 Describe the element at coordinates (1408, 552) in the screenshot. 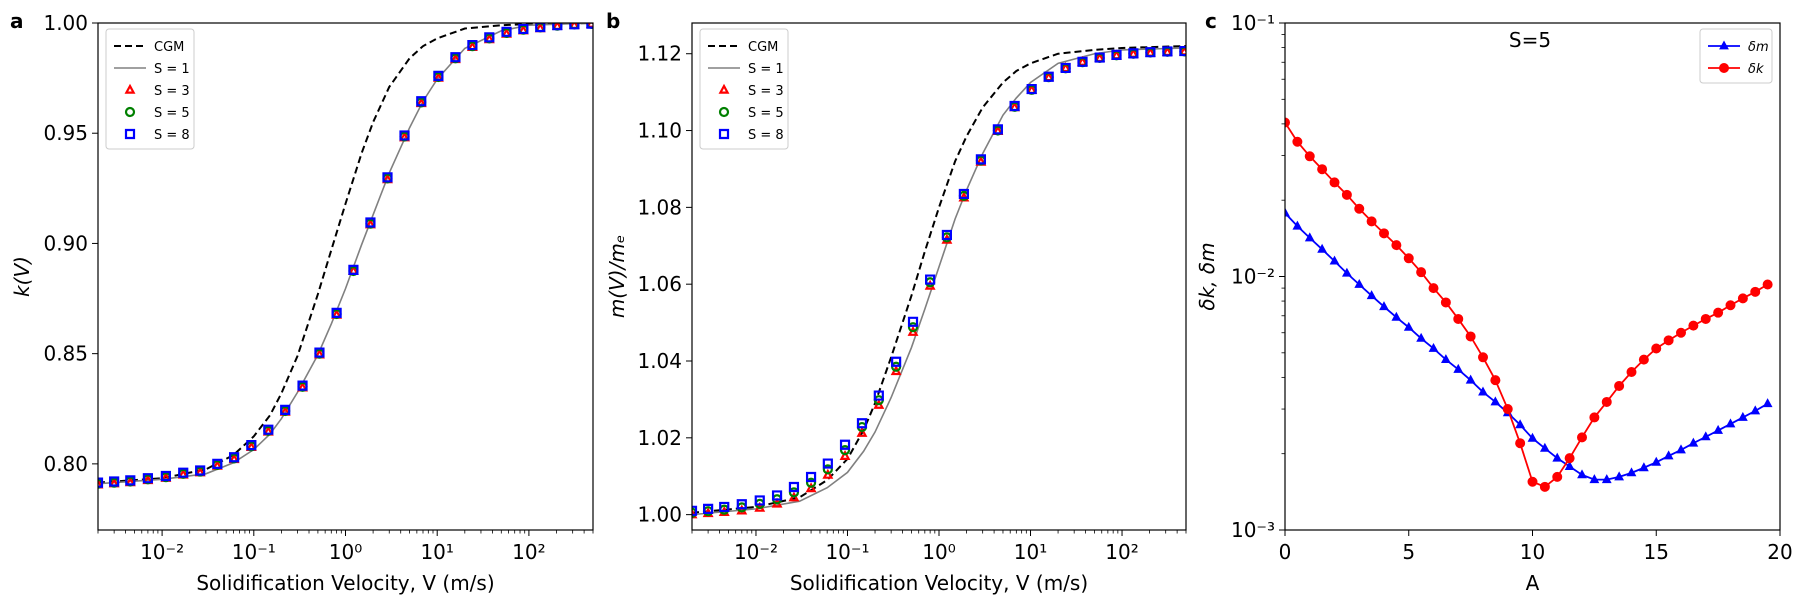

I see `x-tick-label: 5` at that location.